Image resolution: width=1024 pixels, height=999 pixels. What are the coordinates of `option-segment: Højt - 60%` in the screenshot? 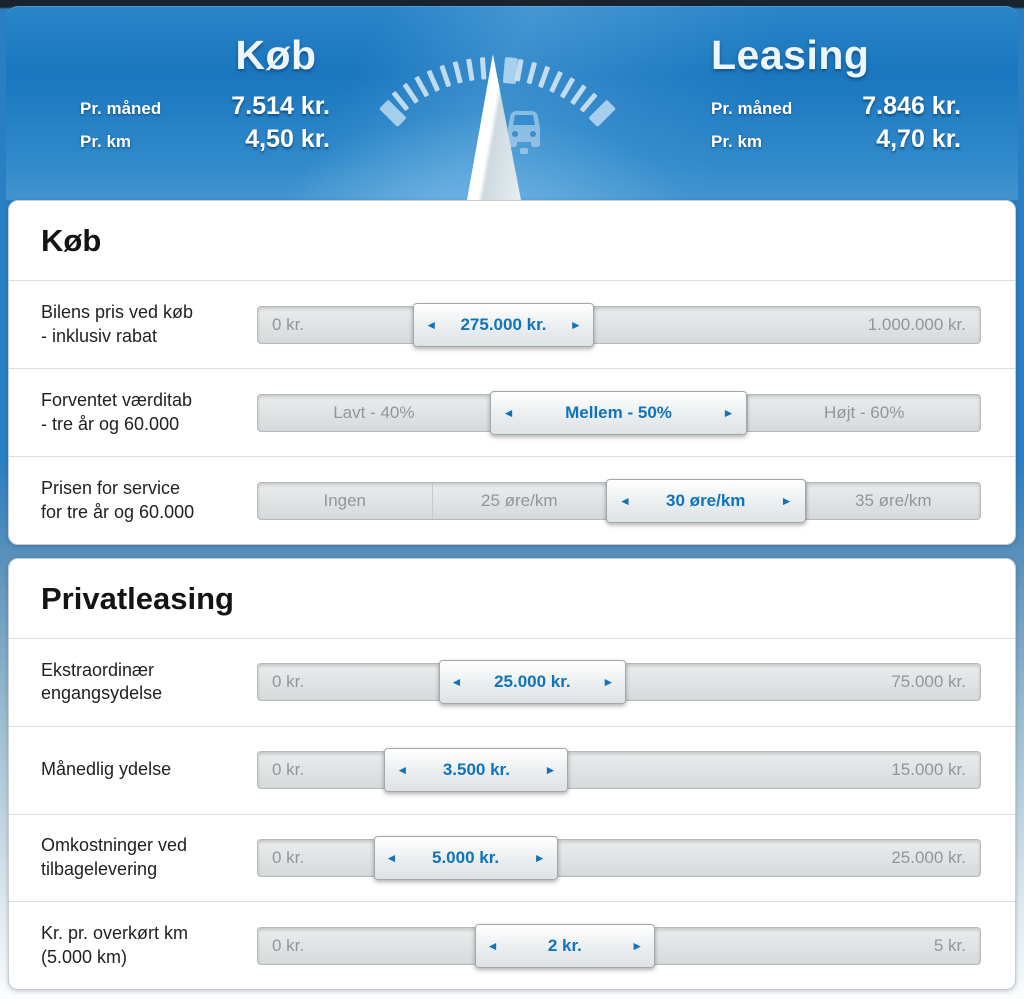 It's located at (863, 412).